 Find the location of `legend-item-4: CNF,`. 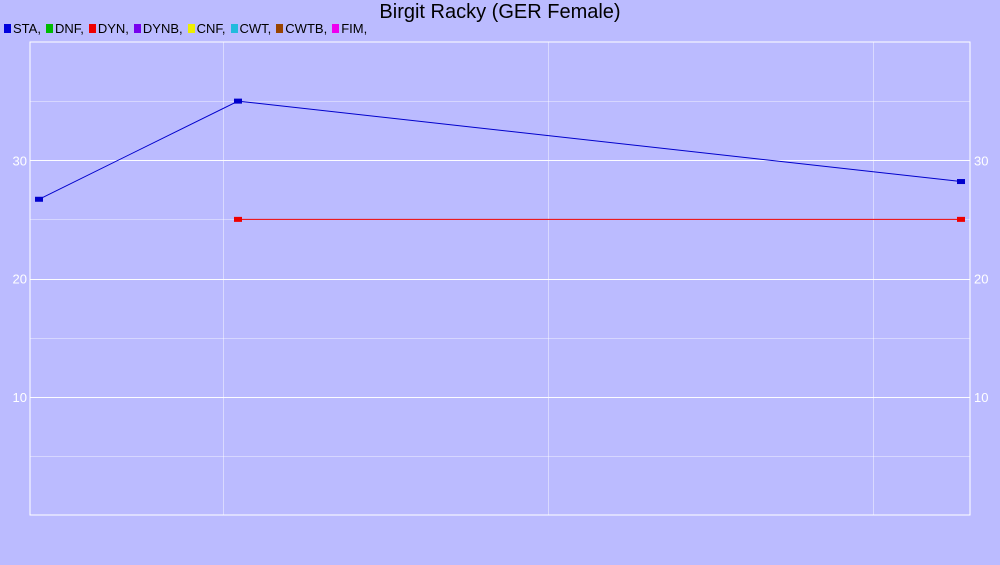

legend-item-4: CNF, is located at coordinates (206, 28).